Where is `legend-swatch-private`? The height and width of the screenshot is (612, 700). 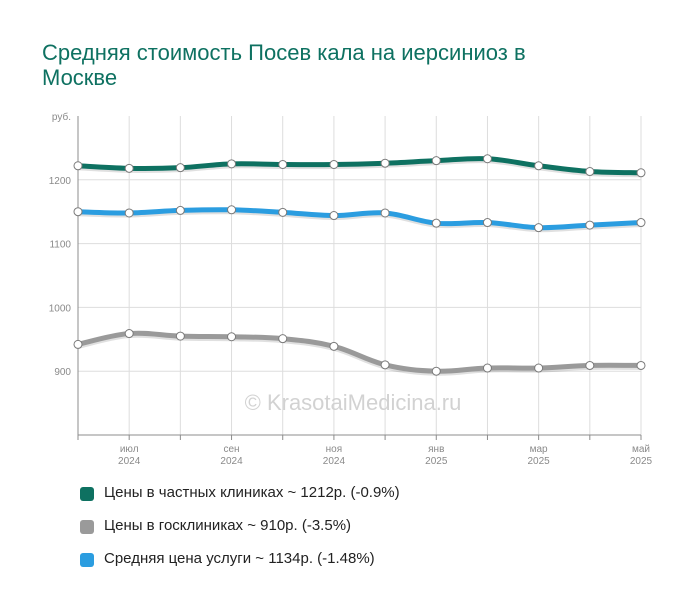
legend-swatch-private is located at coordinates (87, 494).